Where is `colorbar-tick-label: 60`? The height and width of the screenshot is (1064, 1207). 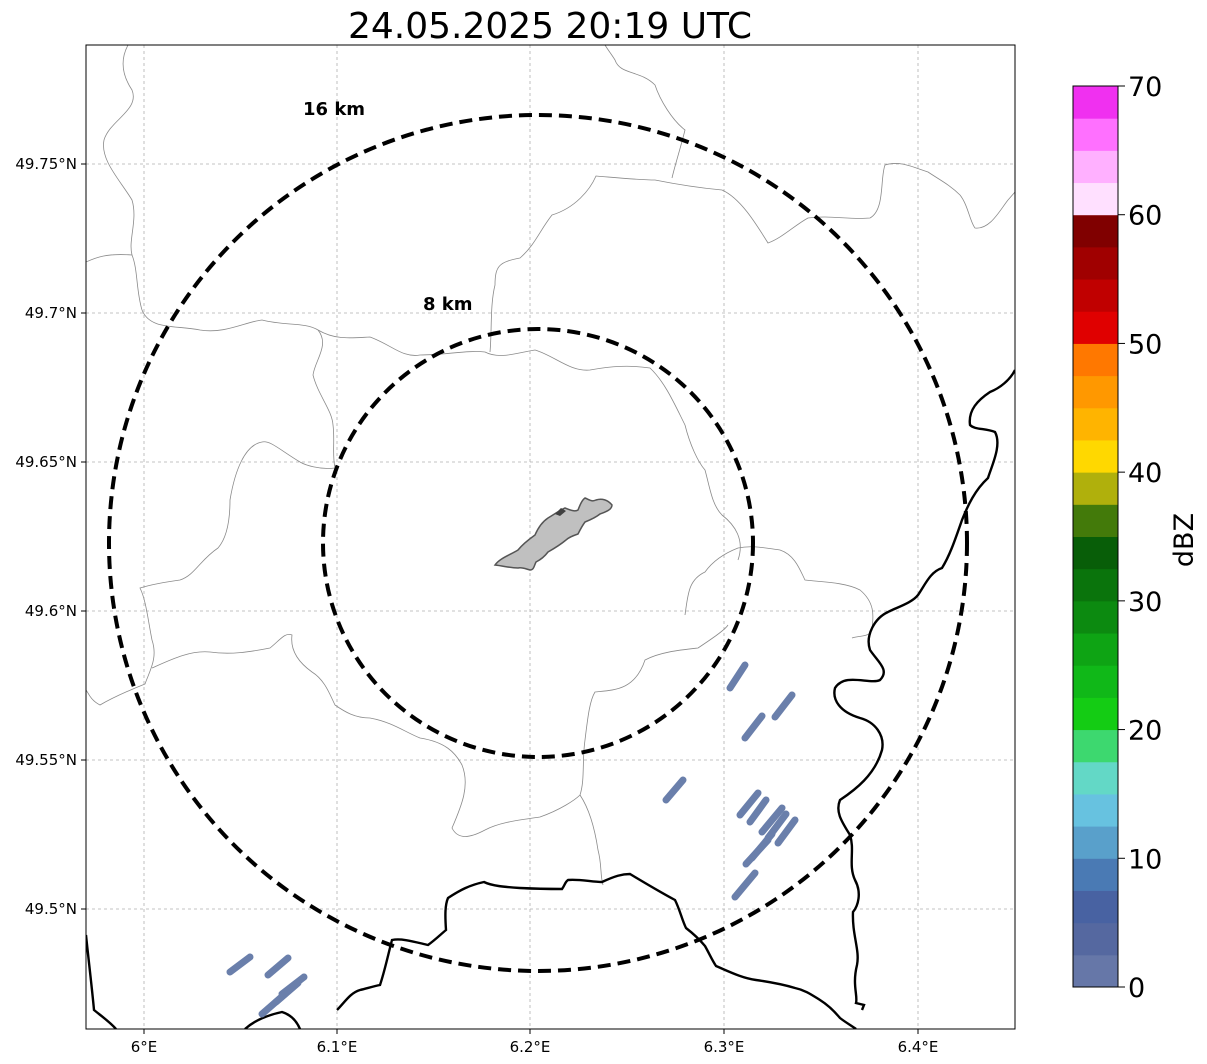
colorbar-tick-label: 60 is located at coordinates (1145, 216).